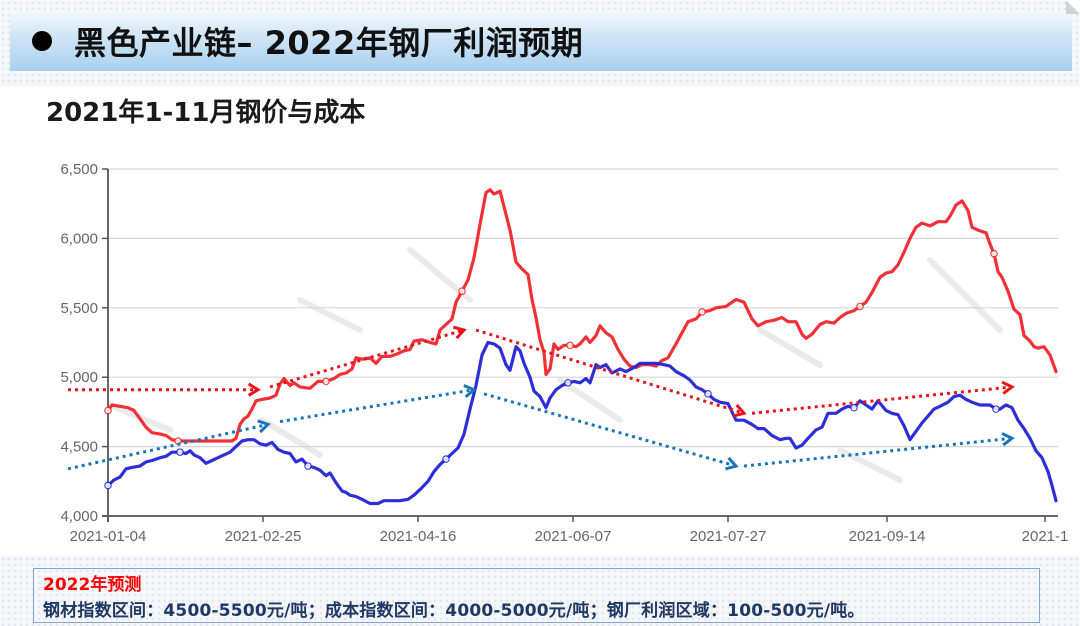 This screenshot has height=626, width=1080. I want to click on x-tick-label: 2021-06-07, so click(573, 536).